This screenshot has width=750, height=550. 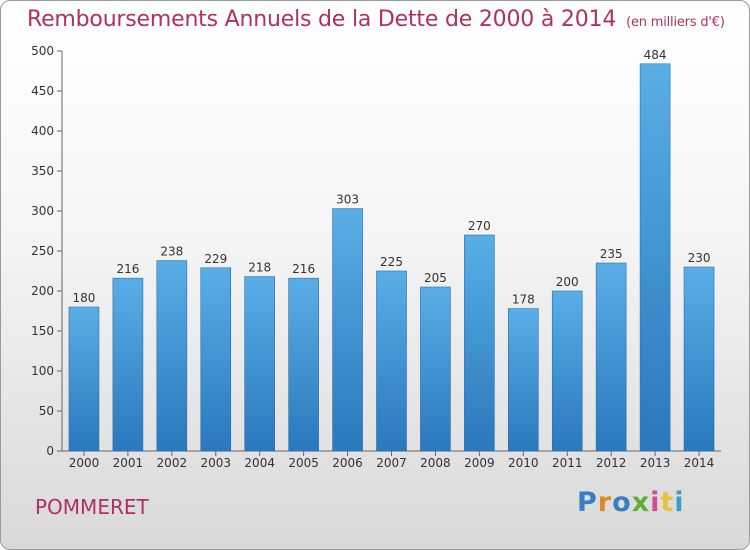 What do you see at coordinates (655, 257) in the screenshot?
I see `bar-2013` at bounding box center [655, 257].